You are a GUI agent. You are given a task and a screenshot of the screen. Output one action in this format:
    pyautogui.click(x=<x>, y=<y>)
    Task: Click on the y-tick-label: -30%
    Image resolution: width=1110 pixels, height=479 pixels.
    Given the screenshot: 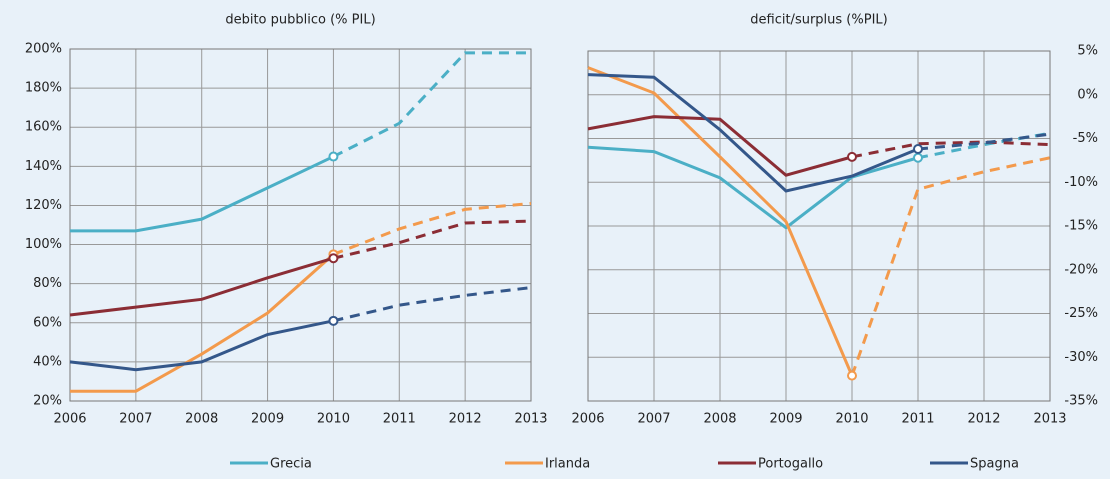 What is the action you would take?
    pyautogui.click(x=1081, y=357)
    